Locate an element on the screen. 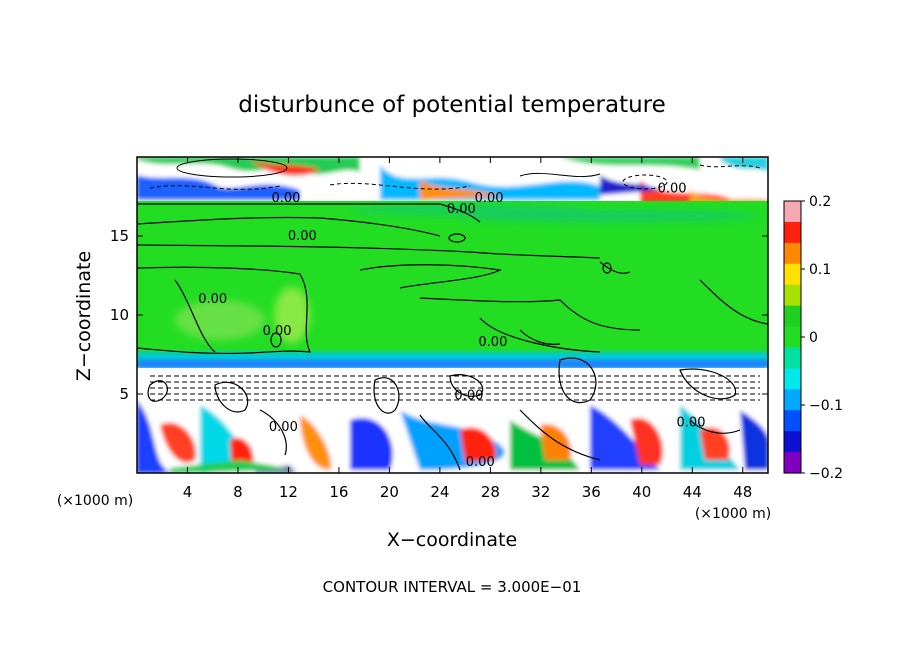 This screenshot has width=904, height=654. x-tick-label: 12 is located at coordinates (288, 492).